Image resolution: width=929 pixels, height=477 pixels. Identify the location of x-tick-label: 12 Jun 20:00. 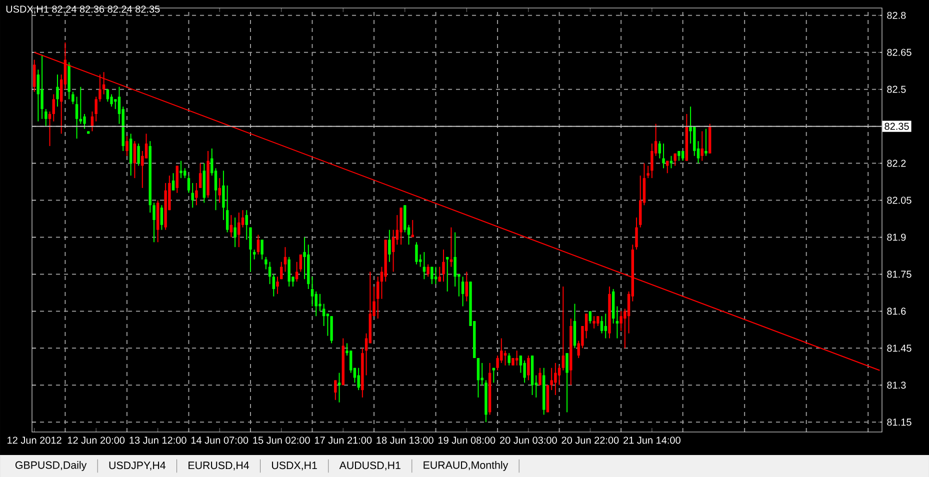
(96, 440).